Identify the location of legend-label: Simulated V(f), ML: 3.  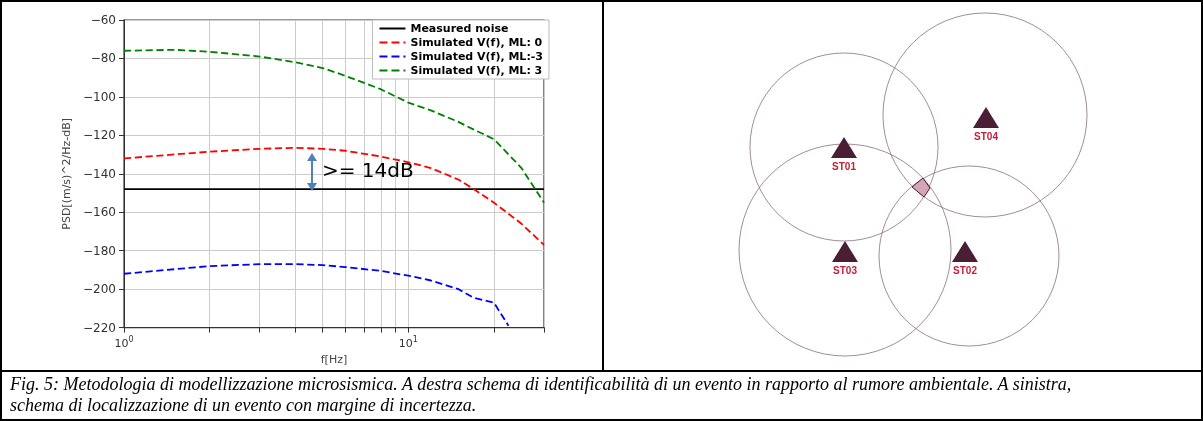
(476, 70).